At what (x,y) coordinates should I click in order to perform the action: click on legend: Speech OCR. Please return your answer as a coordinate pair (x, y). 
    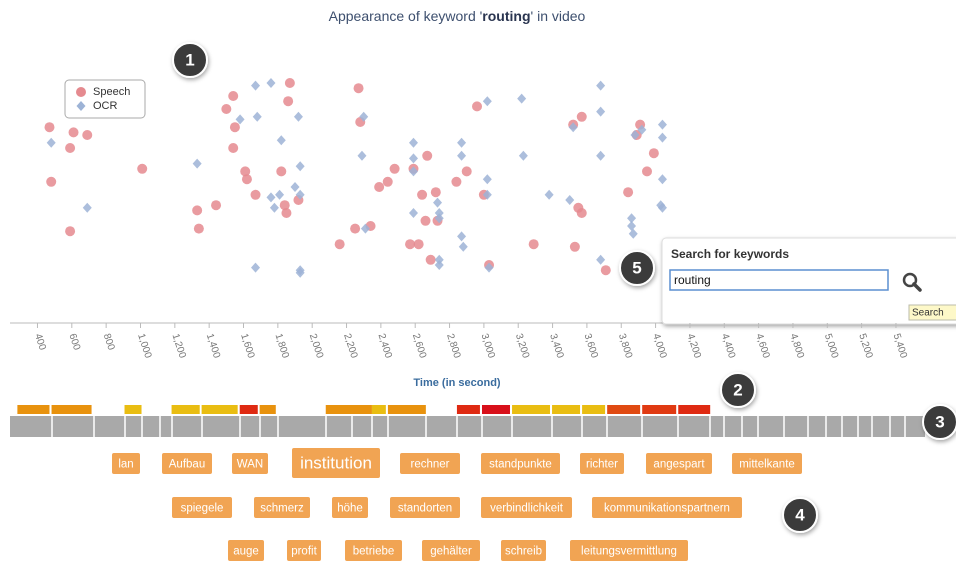
    Looking at the image, I should click on (105, 99).